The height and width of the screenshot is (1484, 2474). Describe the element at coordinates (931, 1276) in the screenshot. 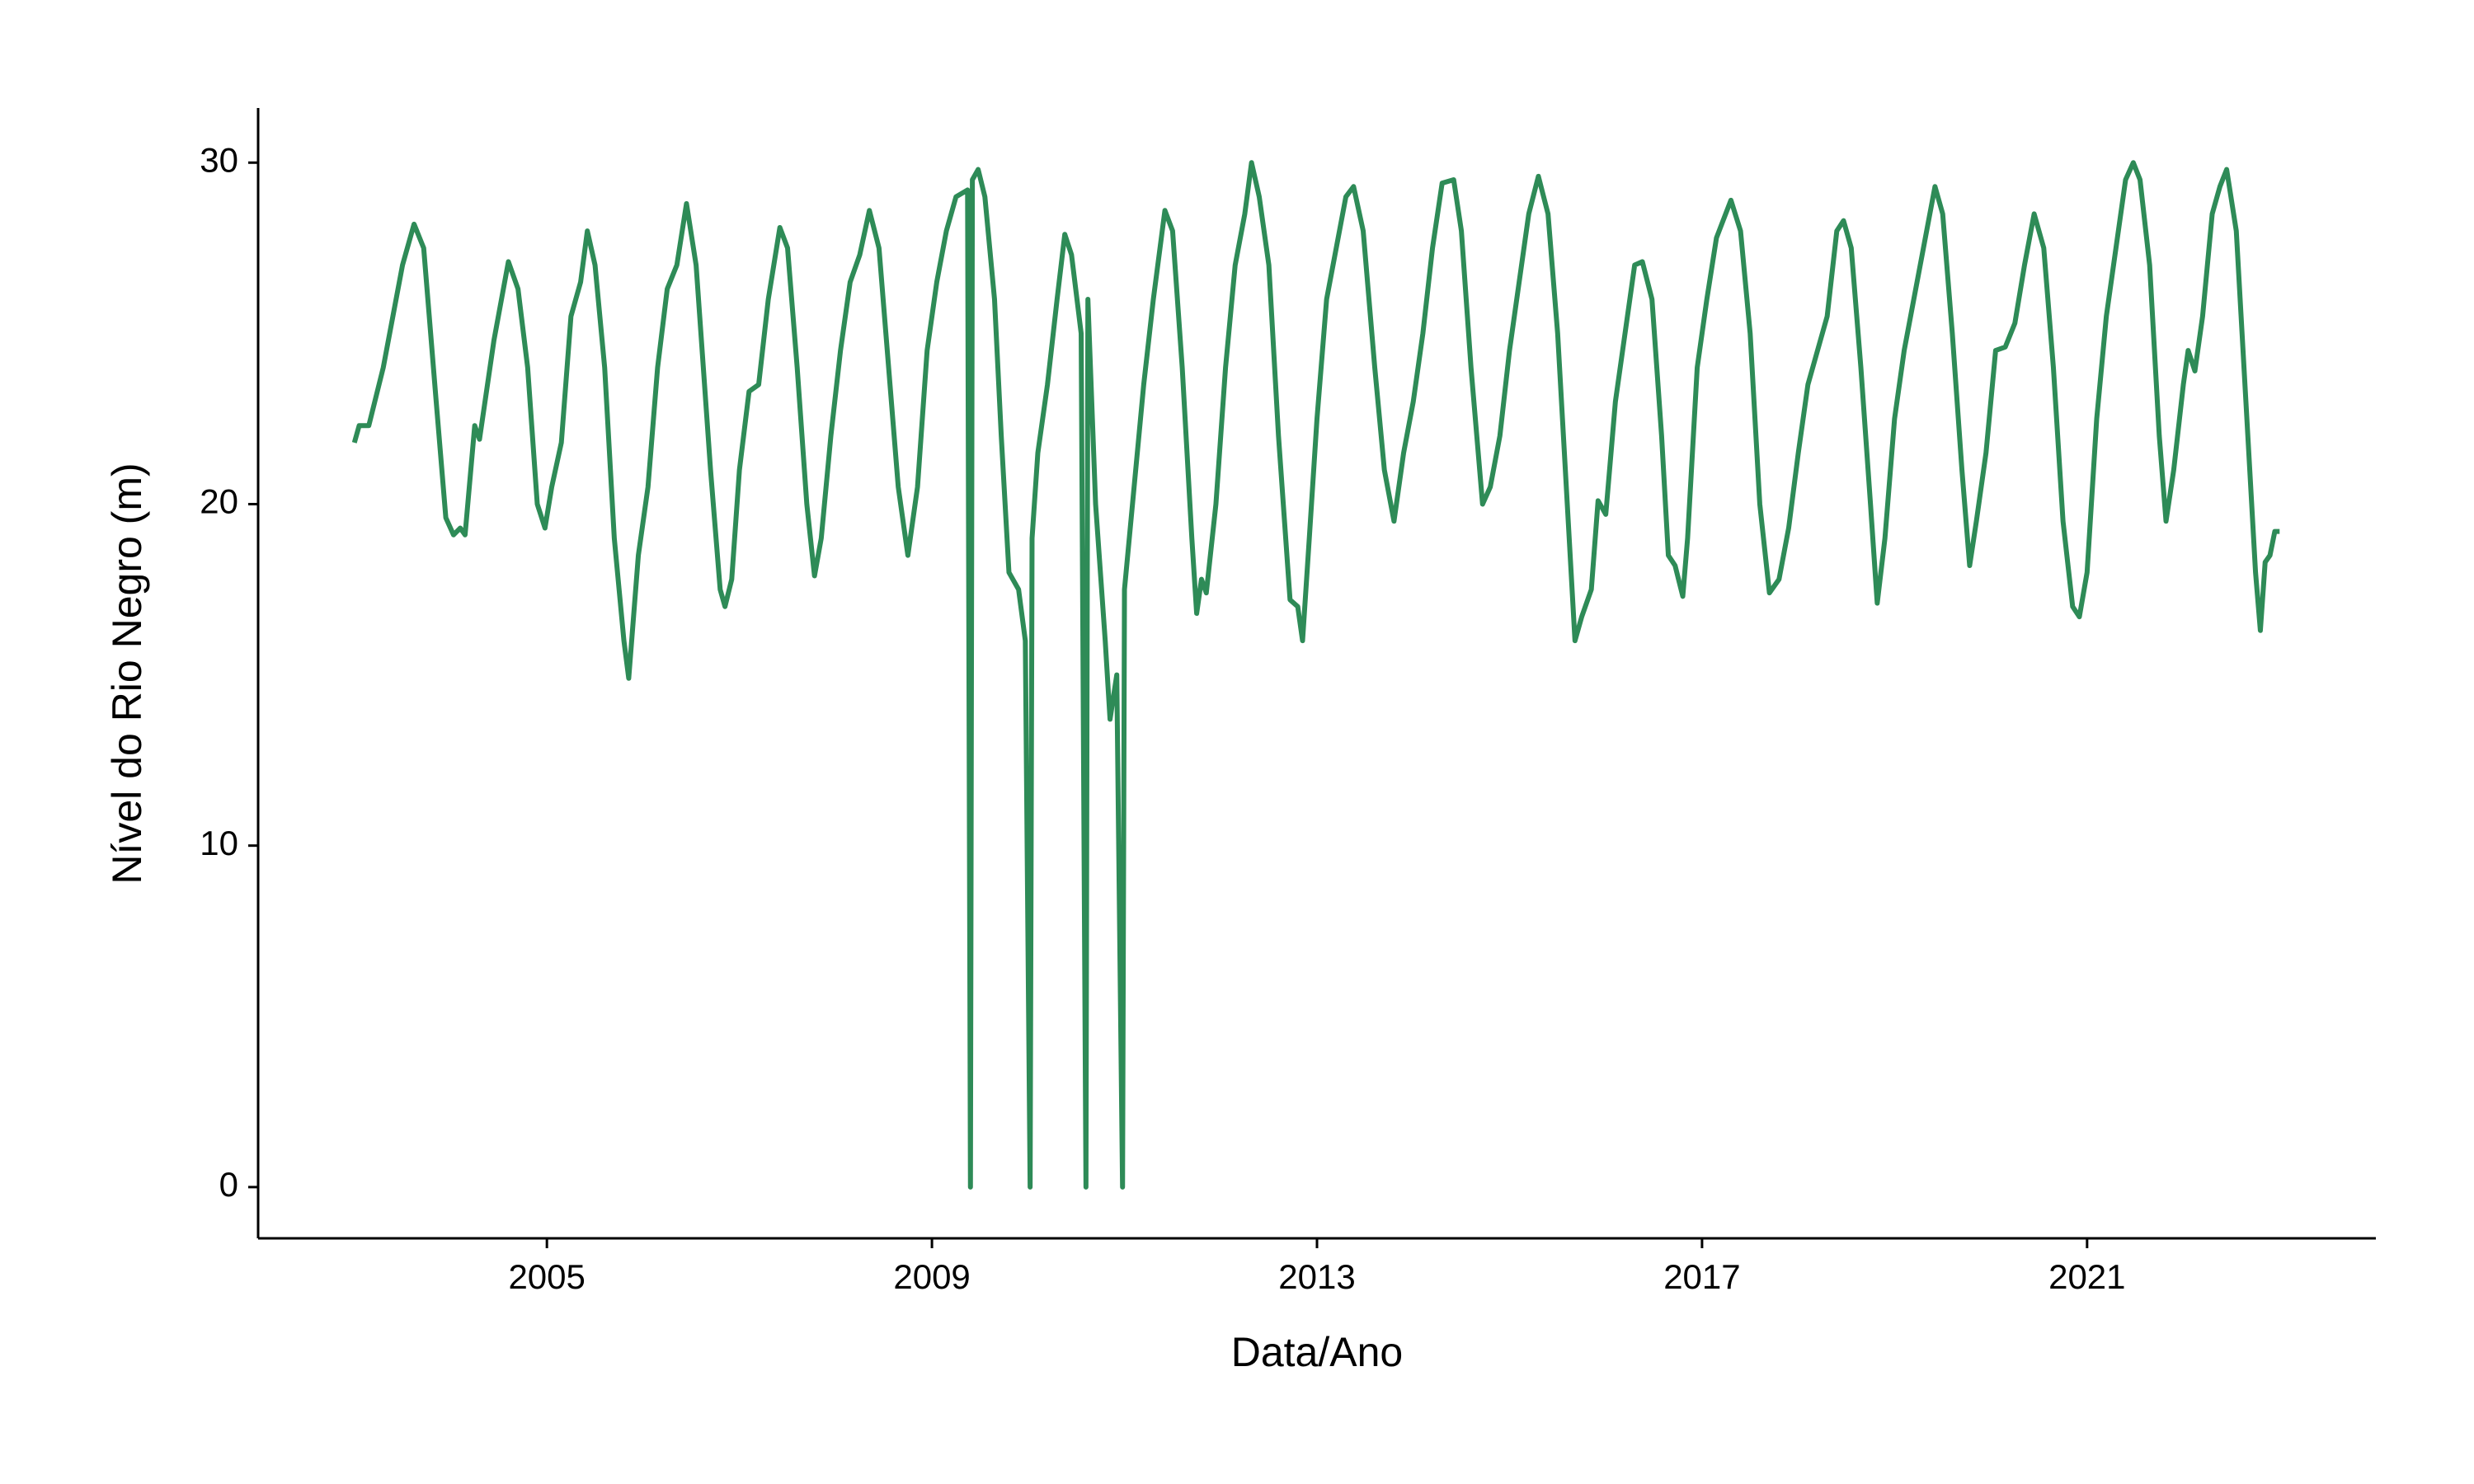

I see `x-tick-label: 2009` at that location.